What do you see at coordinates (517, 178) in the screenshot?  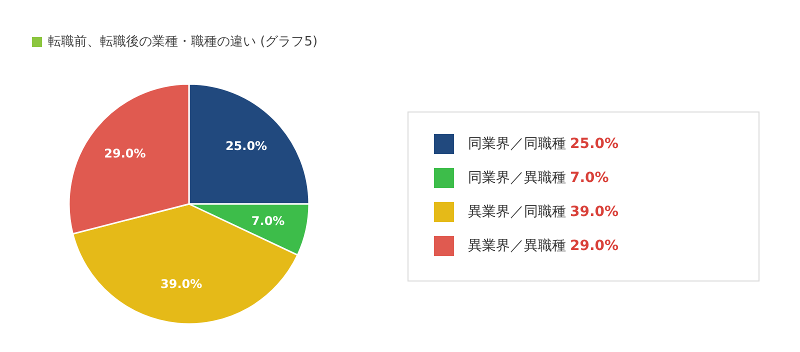 I see `legend-label: 同業界／異職種` at bounding box center [517, 178].